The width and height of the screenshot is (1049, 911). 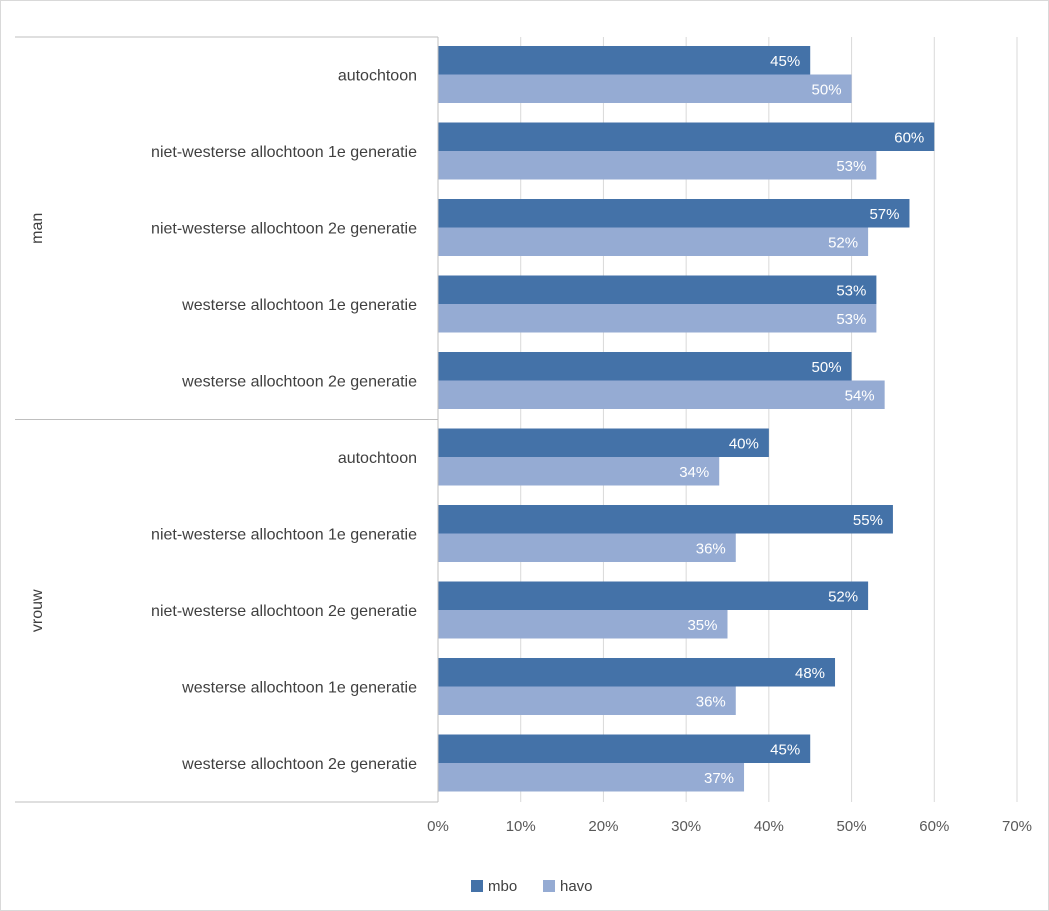 I want to click on data-label-havo: 54%, so click(x=860, y=395).